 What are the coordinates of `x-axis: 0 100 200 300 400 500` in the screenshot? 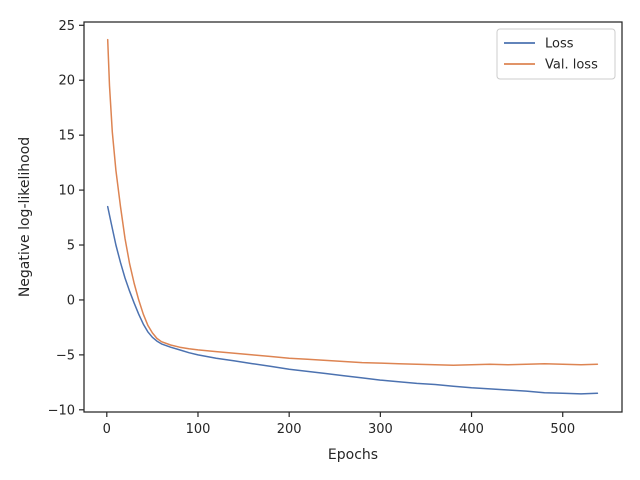 It's located at (339, 424).